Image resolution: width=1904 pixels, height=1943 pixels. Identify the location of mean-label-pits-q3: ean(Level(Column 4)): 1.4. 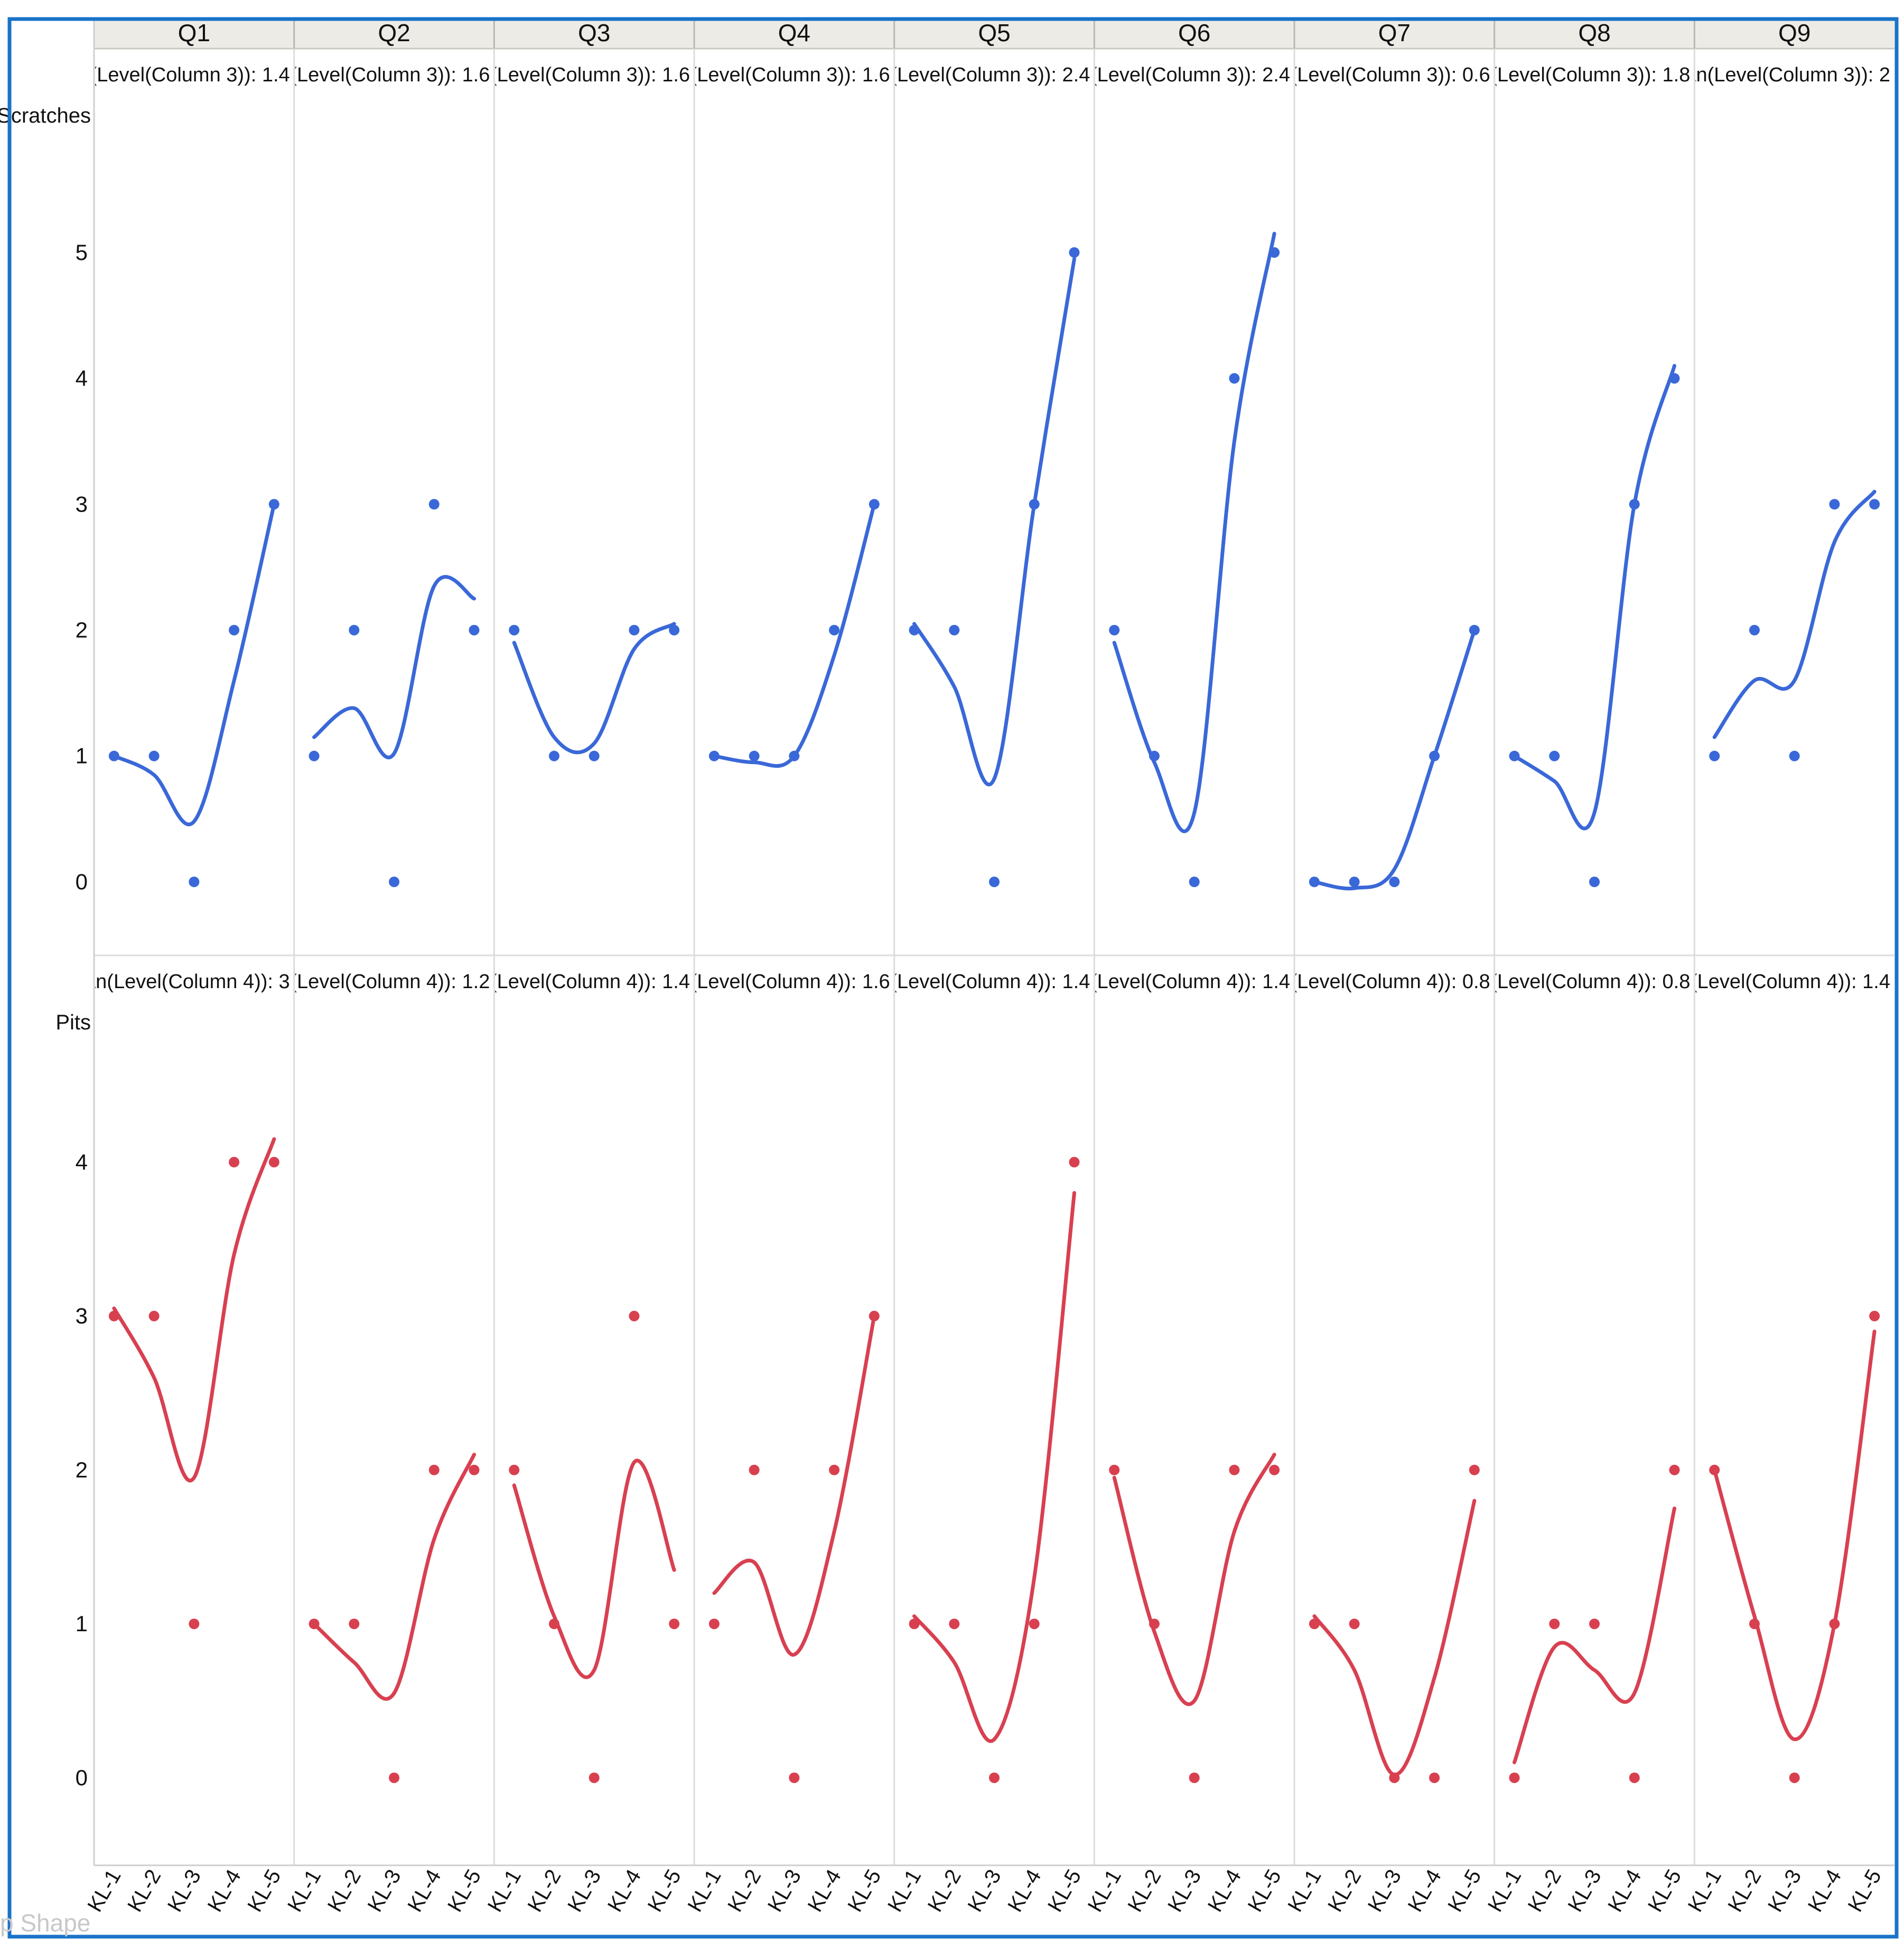
(573, 982).